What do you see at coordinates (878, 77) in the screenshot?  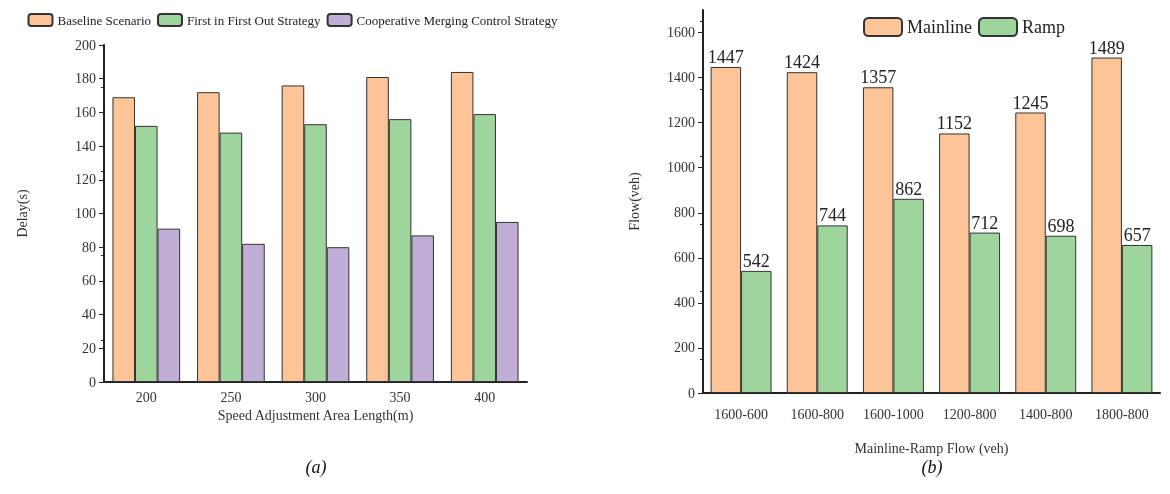 I see `data-label: 1357` at bounding box center [878, 77].